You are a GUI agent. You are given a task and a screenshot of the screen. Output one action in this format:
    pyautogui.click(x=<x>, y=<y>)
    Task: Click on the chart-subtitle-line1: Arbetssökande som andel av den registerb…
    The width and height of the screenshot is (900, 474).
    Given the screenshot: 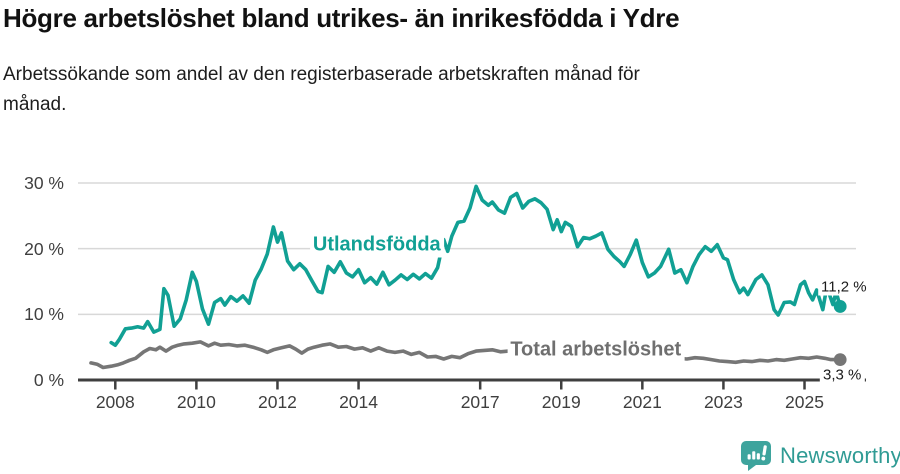 What is the action you would take?
    pyautogui.click(x=321, y=74)
    